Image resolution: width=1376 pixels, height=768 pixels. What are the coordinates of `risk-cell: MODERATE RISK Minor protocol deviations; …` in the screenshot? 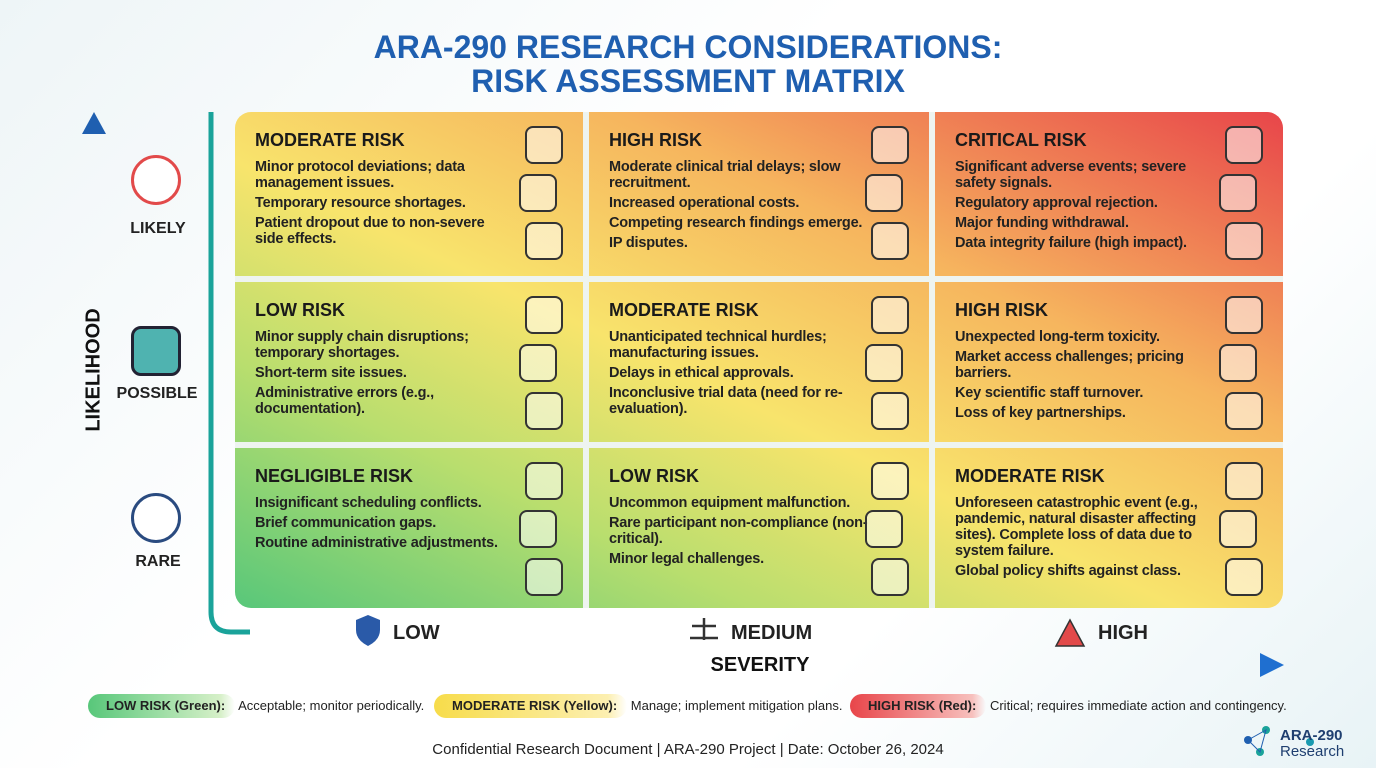 It's located at (409, 194).